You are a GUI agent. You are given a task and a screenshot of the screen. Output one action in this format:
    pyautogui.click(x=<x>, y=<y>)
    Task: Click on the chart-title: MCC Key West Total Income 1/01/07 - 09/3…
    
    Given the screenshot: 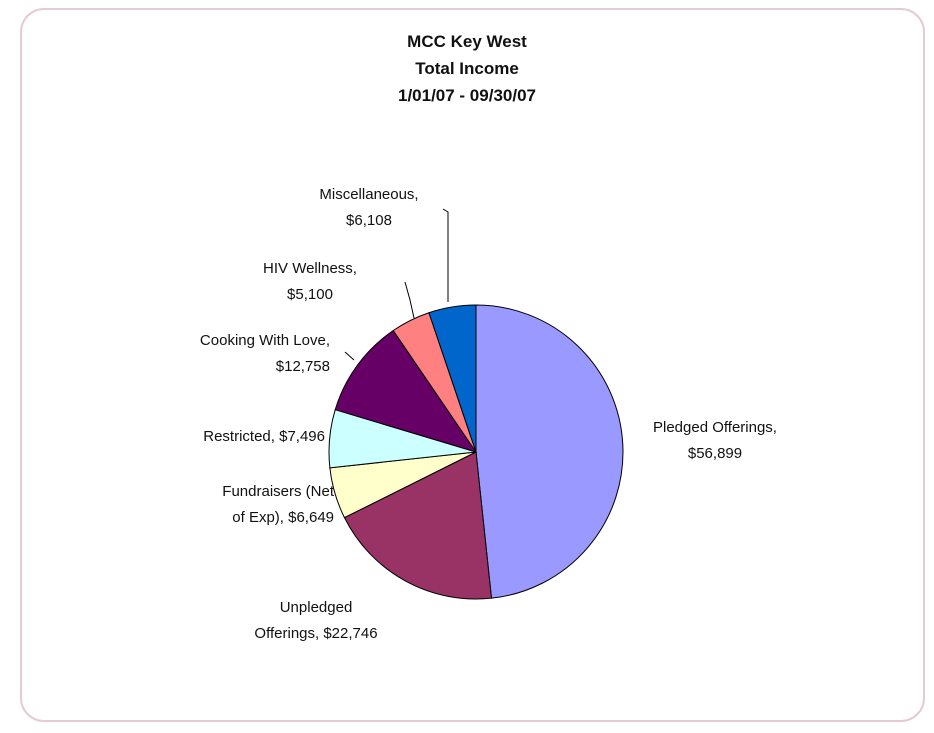 What is the action you would take?
    pyautogui.click(x=467, y=68)
    